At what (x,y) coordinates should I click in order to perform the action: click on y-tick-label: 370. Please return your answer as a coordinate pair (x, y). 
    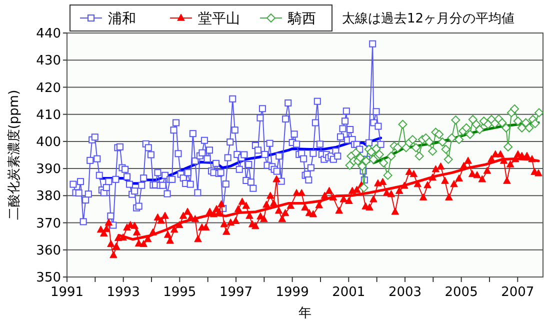
    Looking at the image, I should click on (48, 224).